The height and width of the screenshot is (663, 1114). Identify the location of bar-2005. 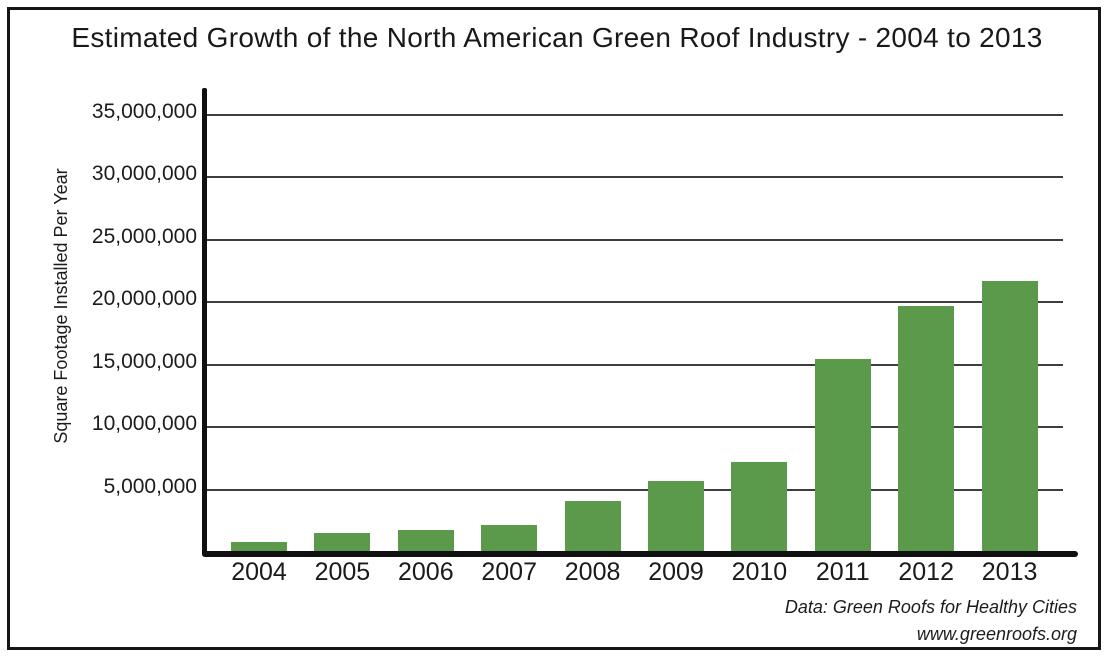
(342, 543).